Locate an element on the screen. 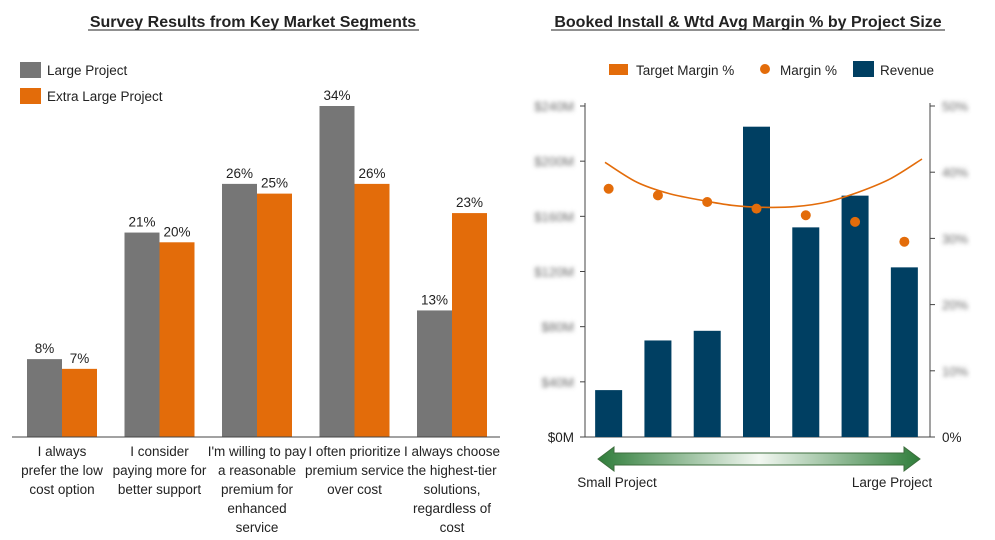 Image resolution: width=995 pixels, height=540 pixels. survey-category-line: premium for is located at coordinates (257, 489).